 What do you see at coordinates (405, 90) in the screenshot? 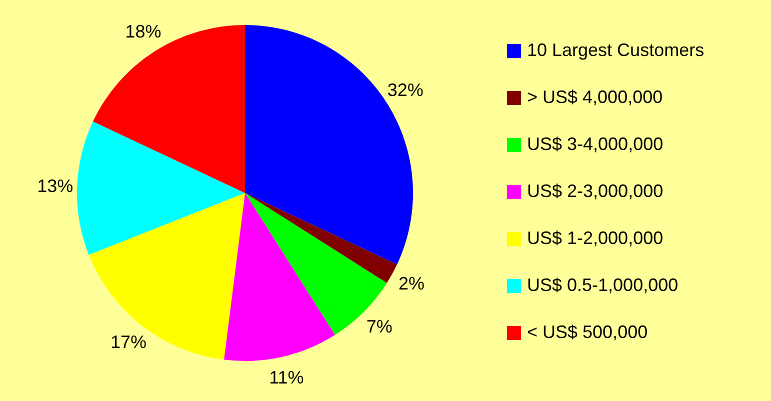
I see `data-label: 32%` at bounding box center [405, 90].